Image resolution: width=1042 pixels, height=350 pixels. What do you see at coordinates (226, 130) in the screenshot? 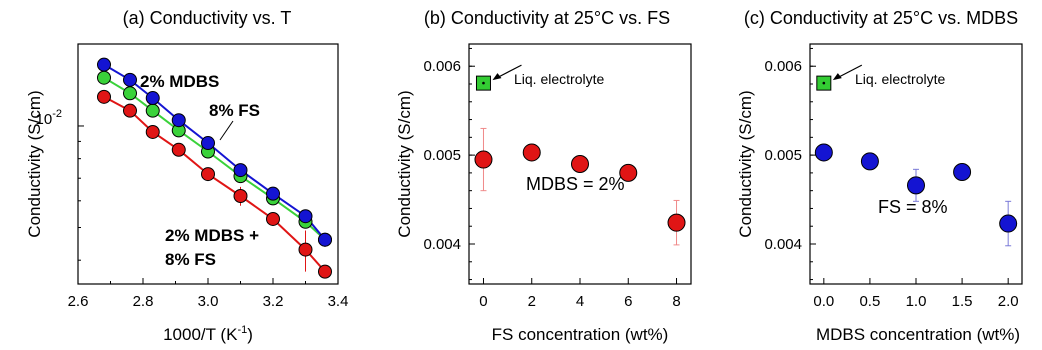
I see `legend-fs-pointer` at bounding box center [226, 130].